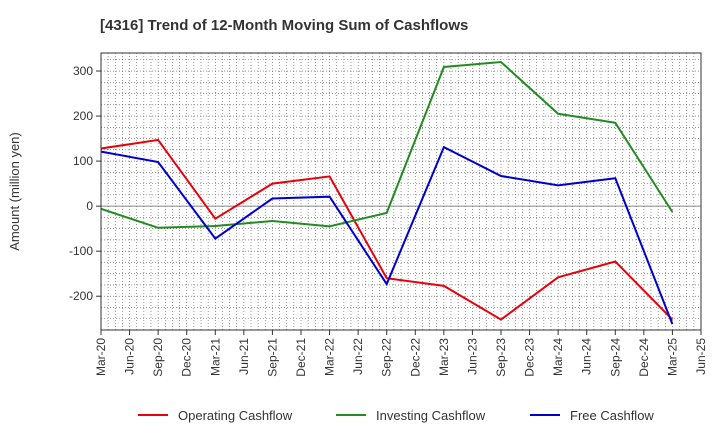 The width and height of the screenshot is (720, 440). What do you see at coordinates (85, 183) in the screenshot?
I see `y-tick-labels: 300 200 100 0 -100 -200` at bounding box center [85, 183].